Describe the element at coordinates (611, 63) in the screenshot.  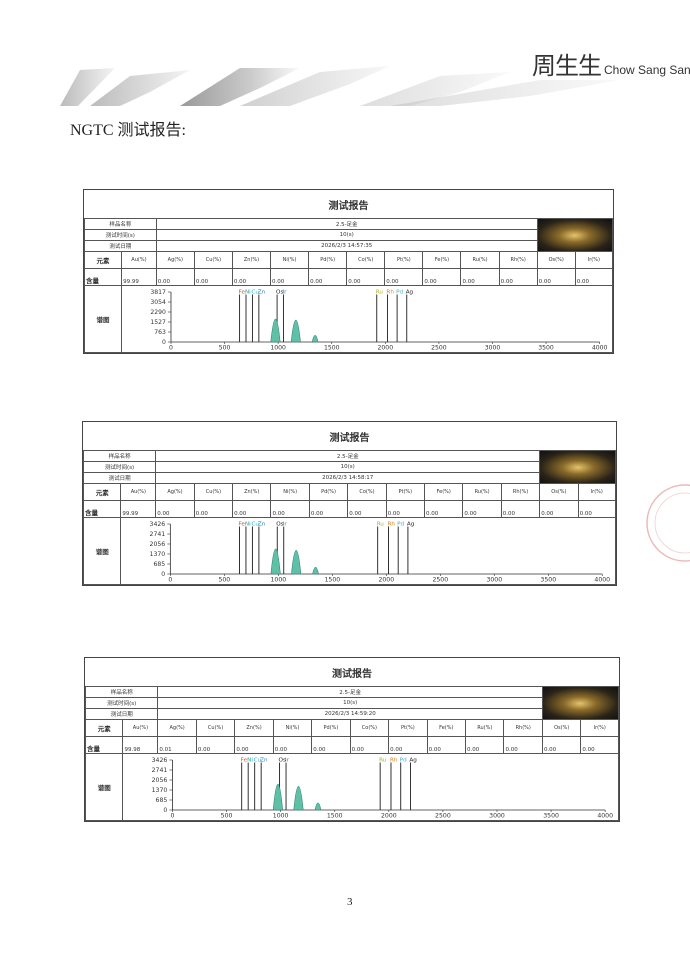
I see `chow-sang-sang-logo: 周生生 Chow Sang Sang` at that location.